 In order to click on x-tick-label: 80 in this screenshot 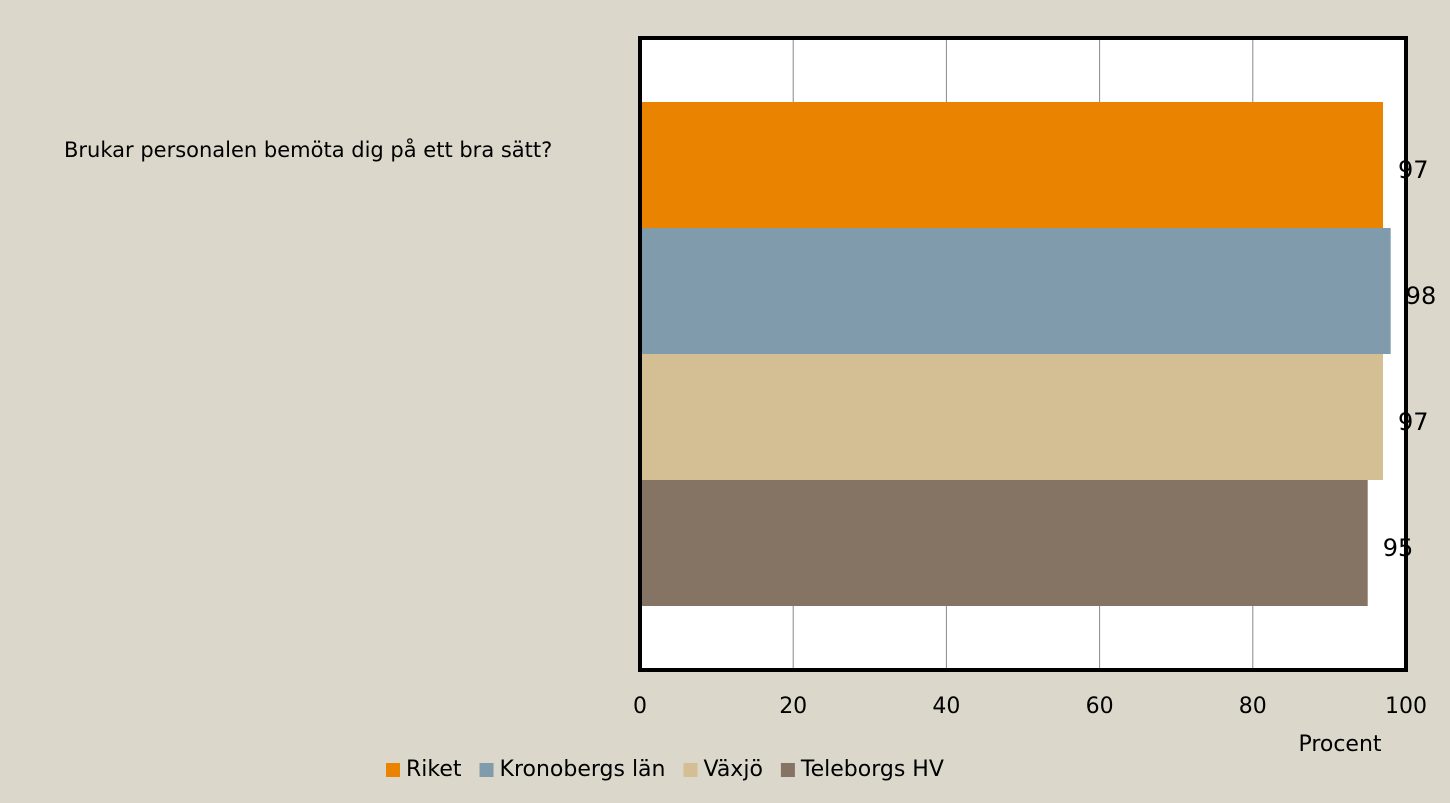, I will do `click(1253, 706)`.